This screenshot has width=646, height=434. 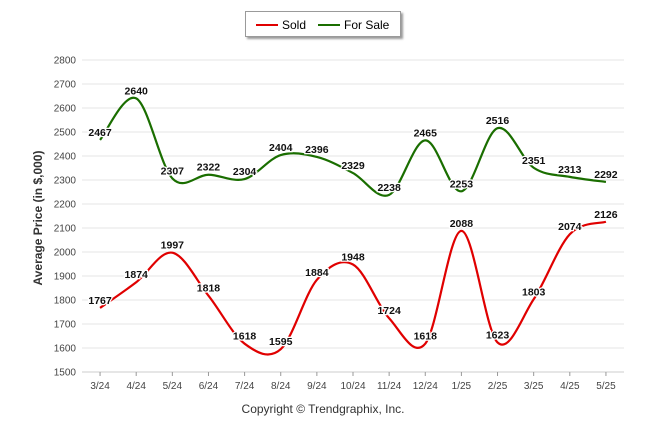 I want to click on data-label-for-sale: 2307, so click(x=173, y=171).